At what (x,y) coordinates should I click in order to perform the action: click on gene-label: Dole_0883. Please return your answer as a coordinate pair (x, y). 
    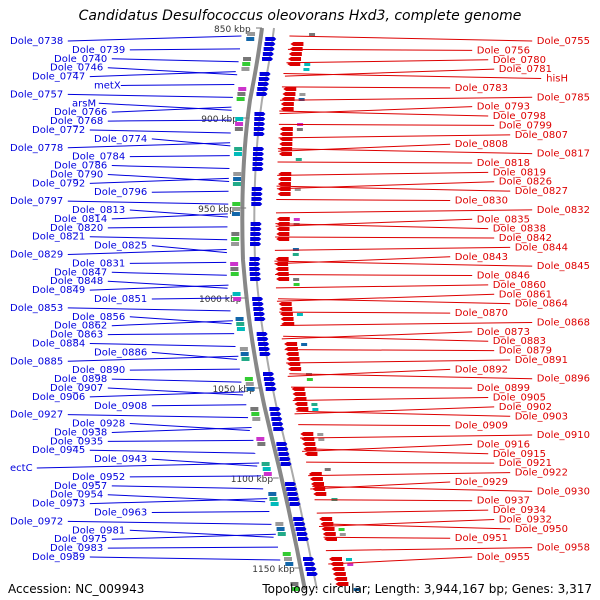
    Looking at the image, I should click on (519, 341).